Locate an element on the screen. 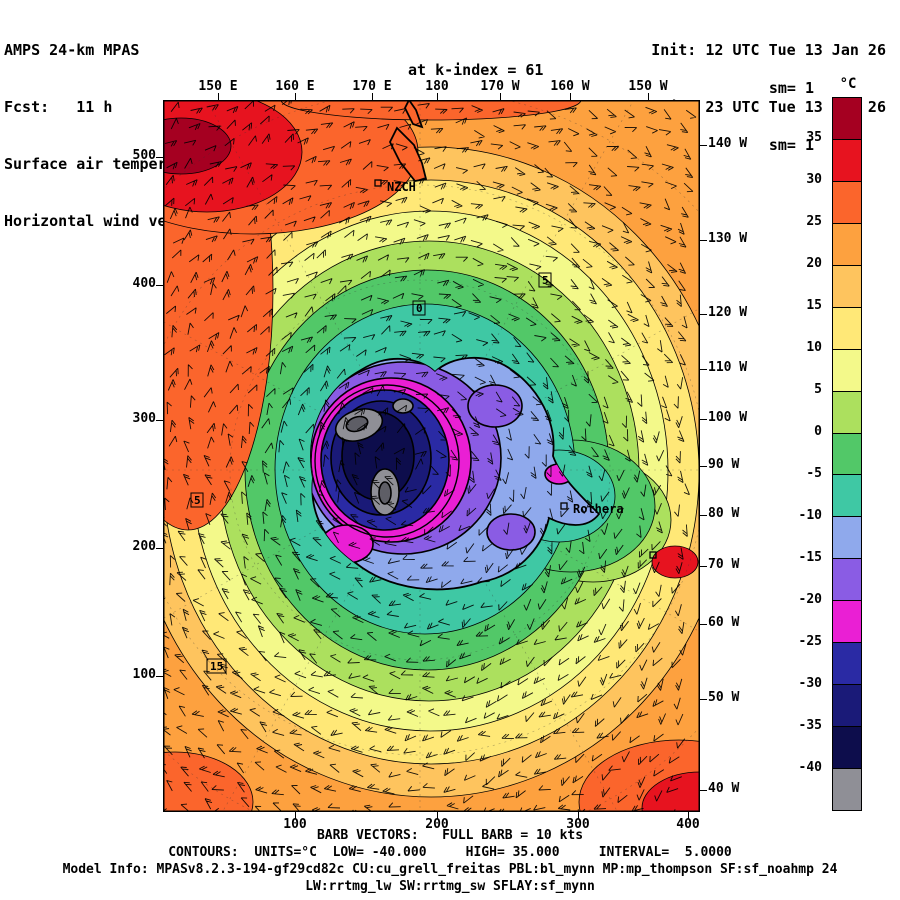 The height and width of the screenshot is (900, 900). y-tick-label-left: 400 is located at coordinates (144, 283).